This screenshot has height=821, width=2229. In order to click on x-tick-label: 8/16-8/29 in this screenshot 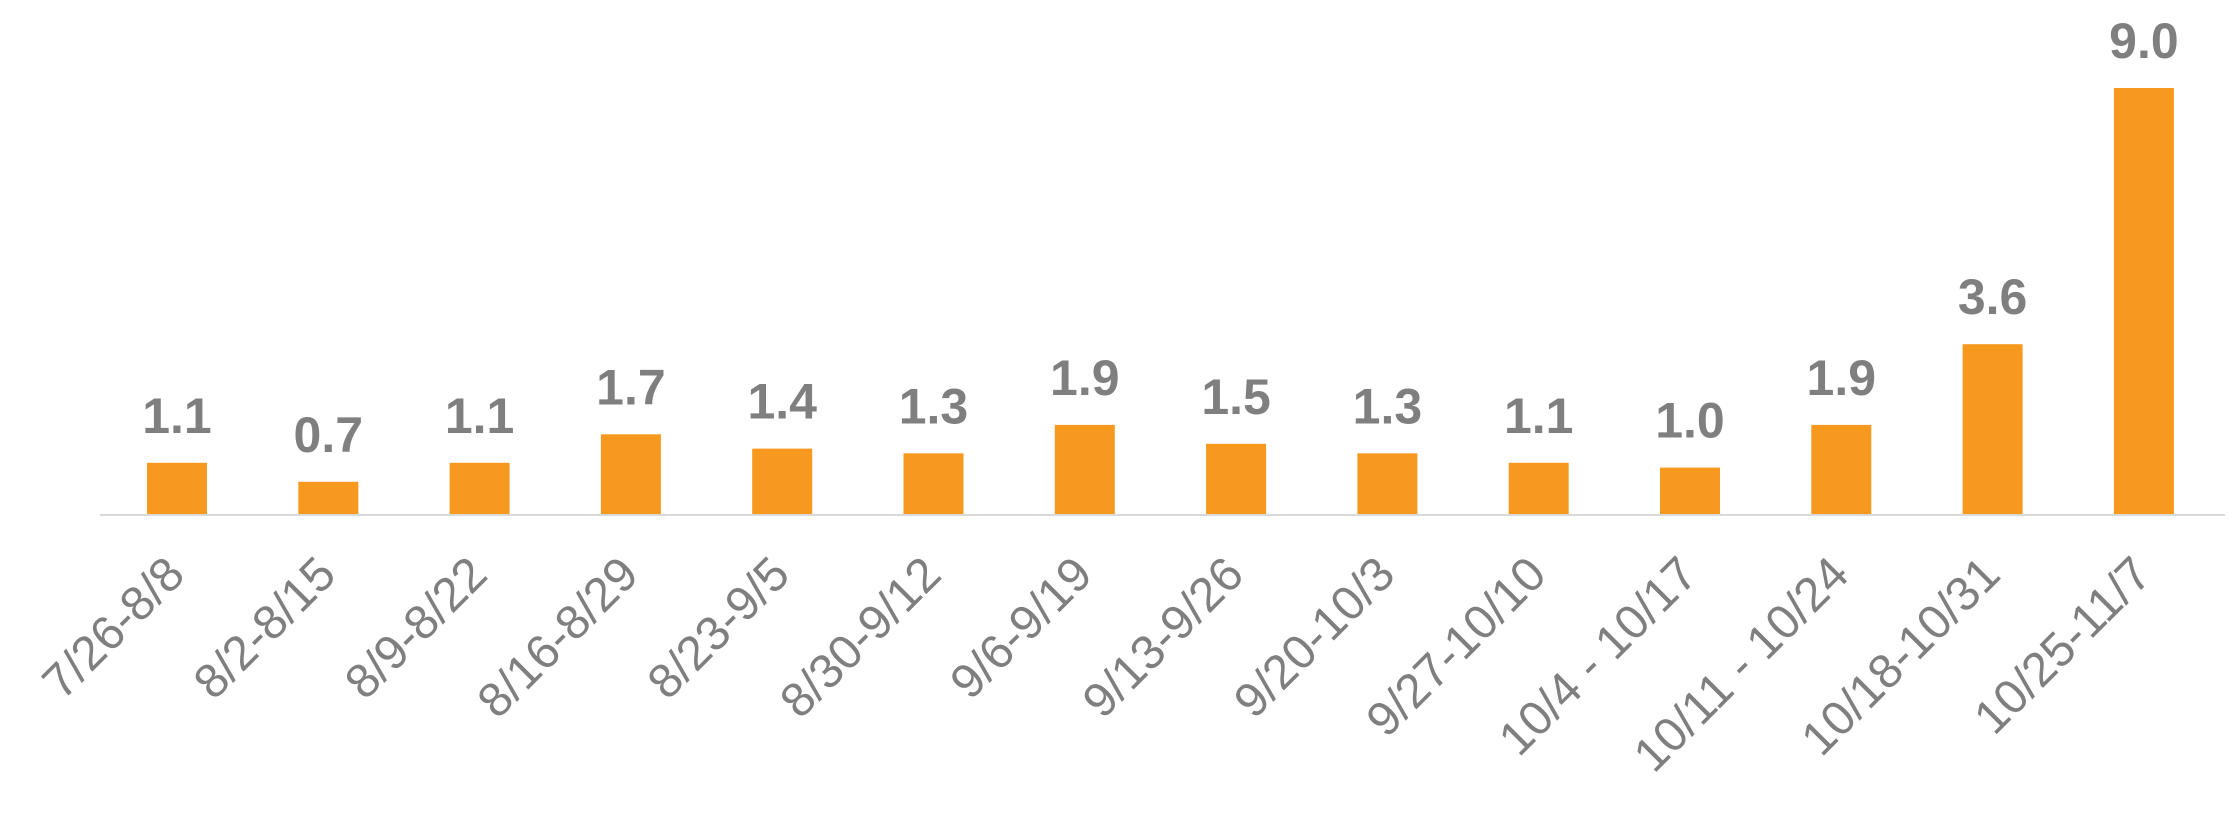, I will do `click(558, 637)`.